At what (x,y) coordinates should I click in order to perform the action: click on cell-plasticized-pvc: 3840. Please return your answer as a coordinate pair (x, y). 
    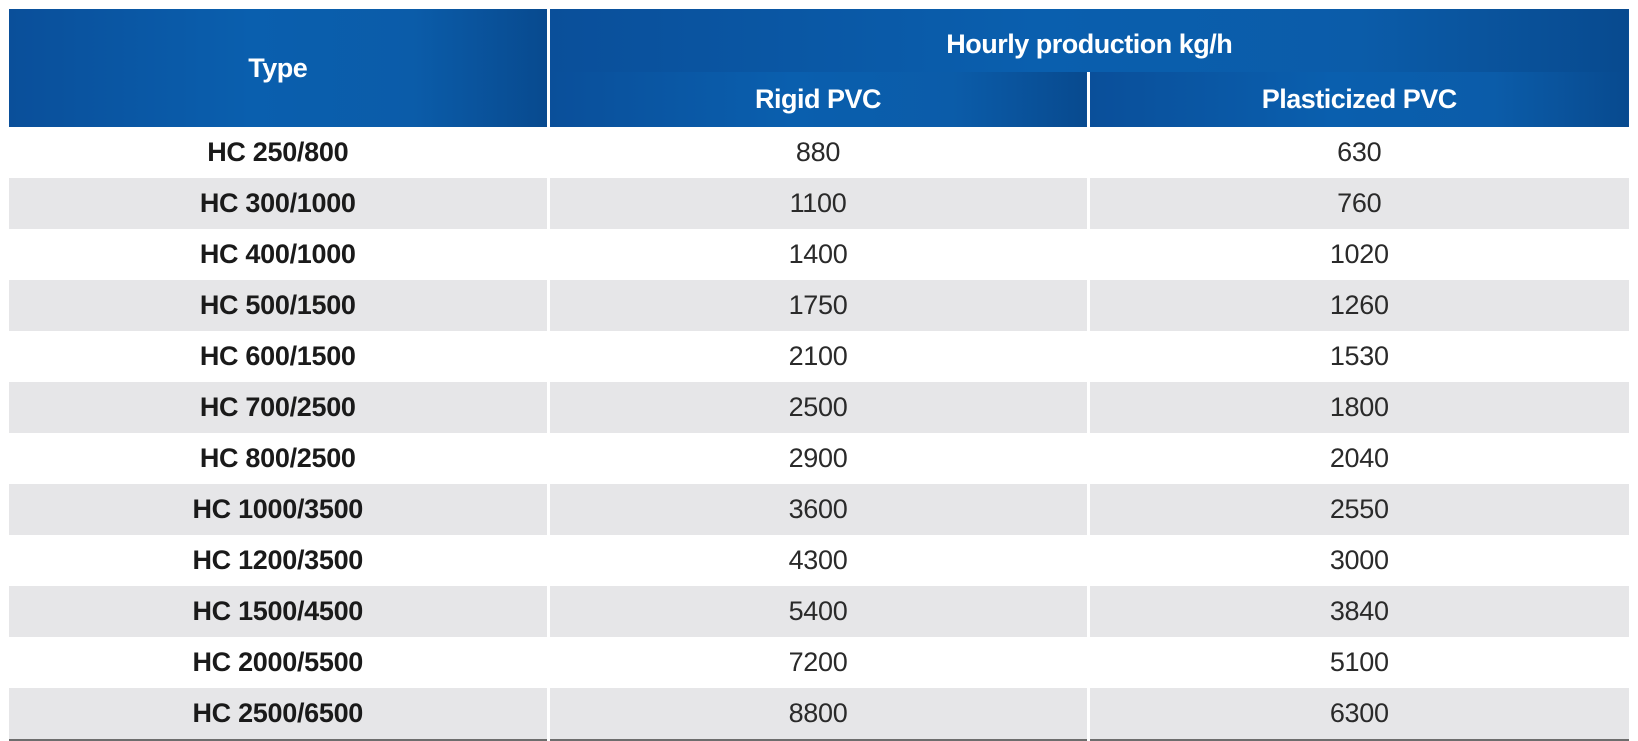
    Looking at the image, I should click on (1358, 611).